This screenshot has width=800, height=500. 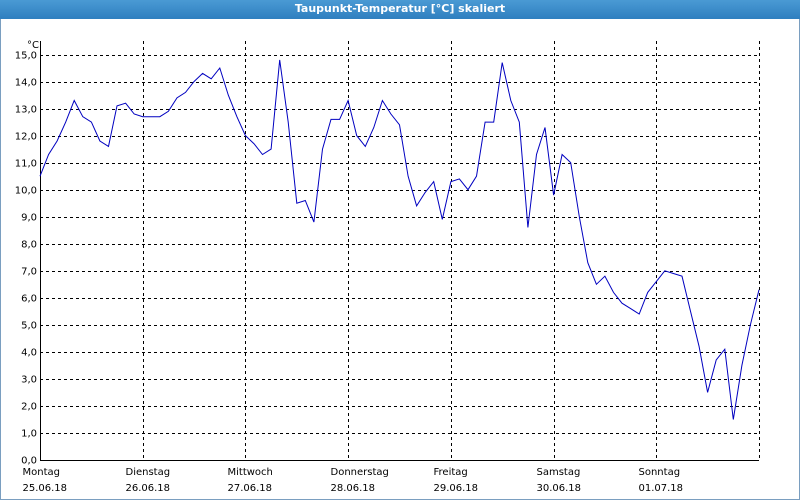 I want to click on x-tick-label: Donnerstag, so click(x=360, y=472).